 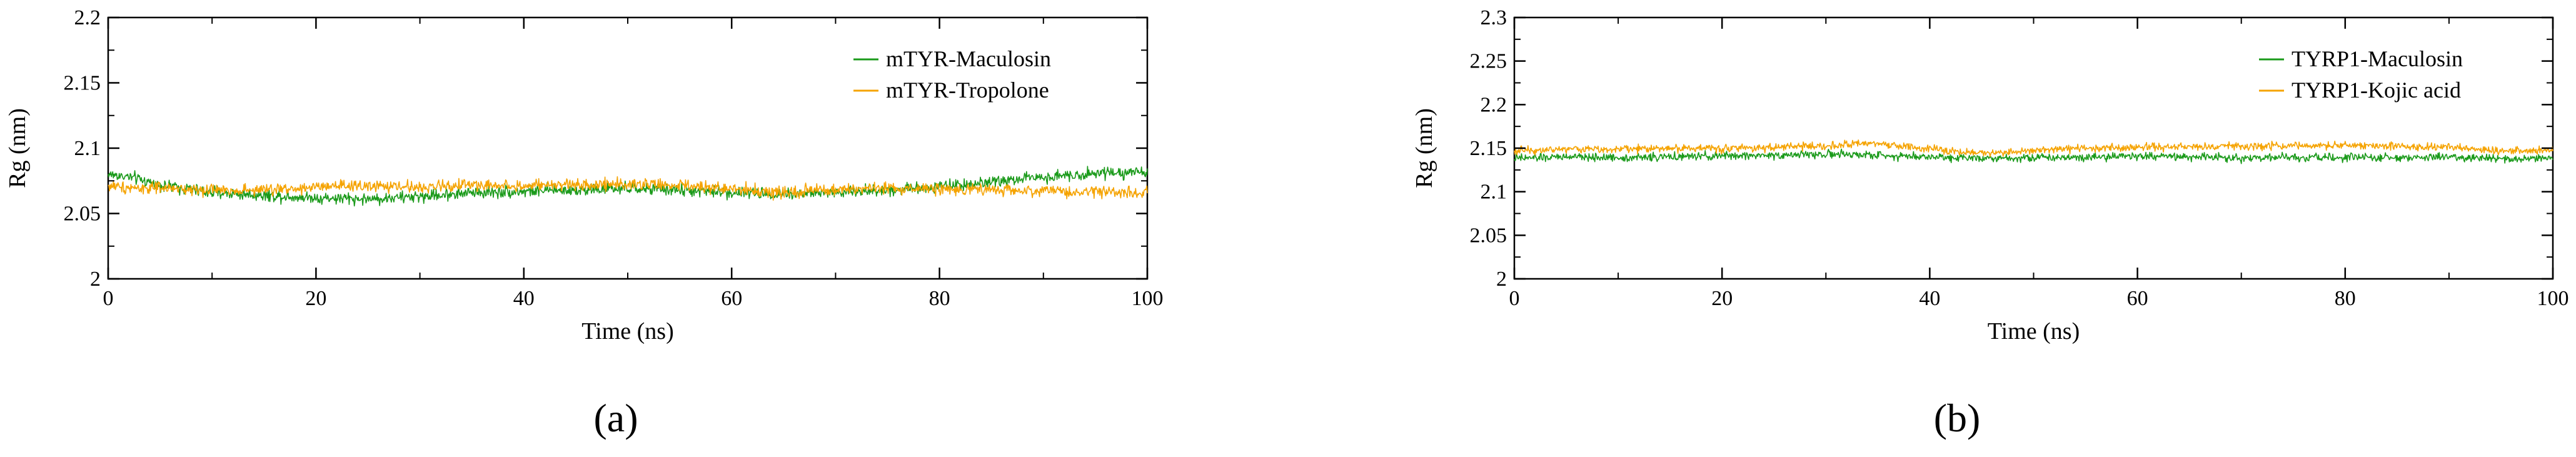 What do you see at coordinates (615, 418) in the screenshot?
I see `panel-label: (a)` at bounding box center [615, 418].